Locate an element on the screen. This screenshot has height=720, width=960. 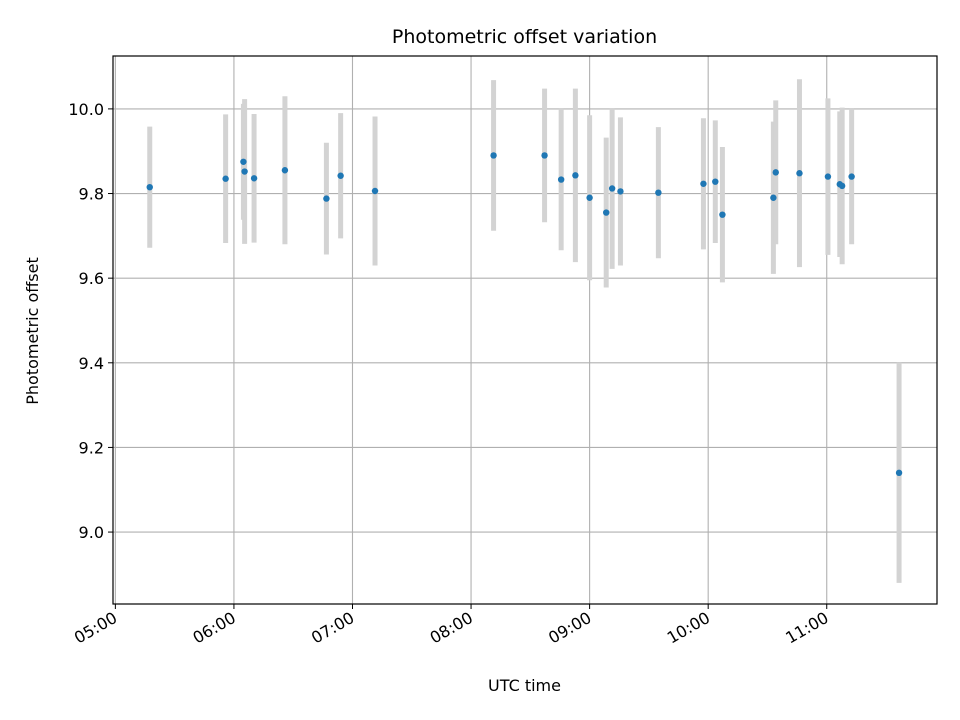
y-tick-label: 10.0 is located at coordinates (86, 109).